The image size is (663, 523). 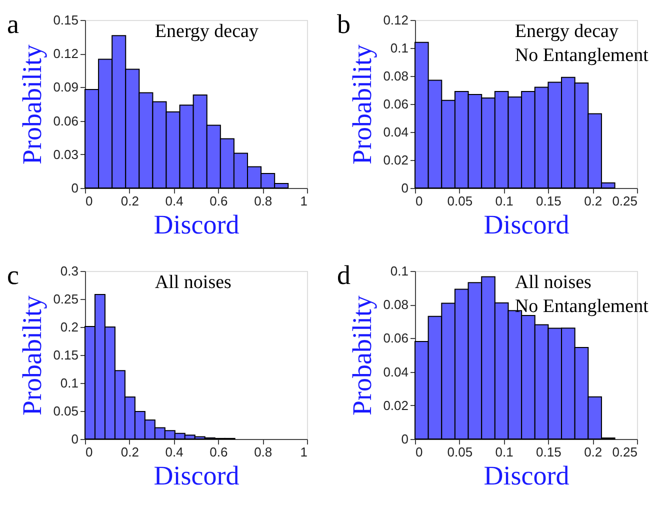 I want to click on text: b, so click(x=343, y=24).